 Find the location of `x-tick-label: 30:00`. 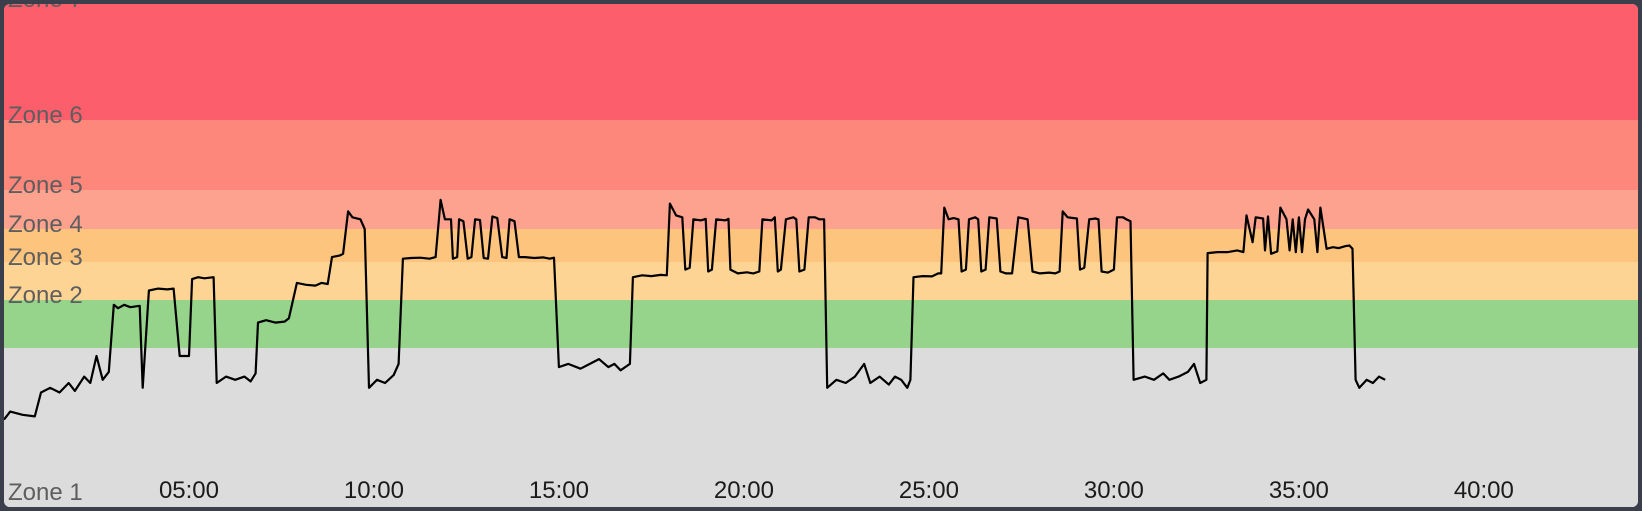

x-tick-label: 30:00 is located at coordinates (1114, 490).